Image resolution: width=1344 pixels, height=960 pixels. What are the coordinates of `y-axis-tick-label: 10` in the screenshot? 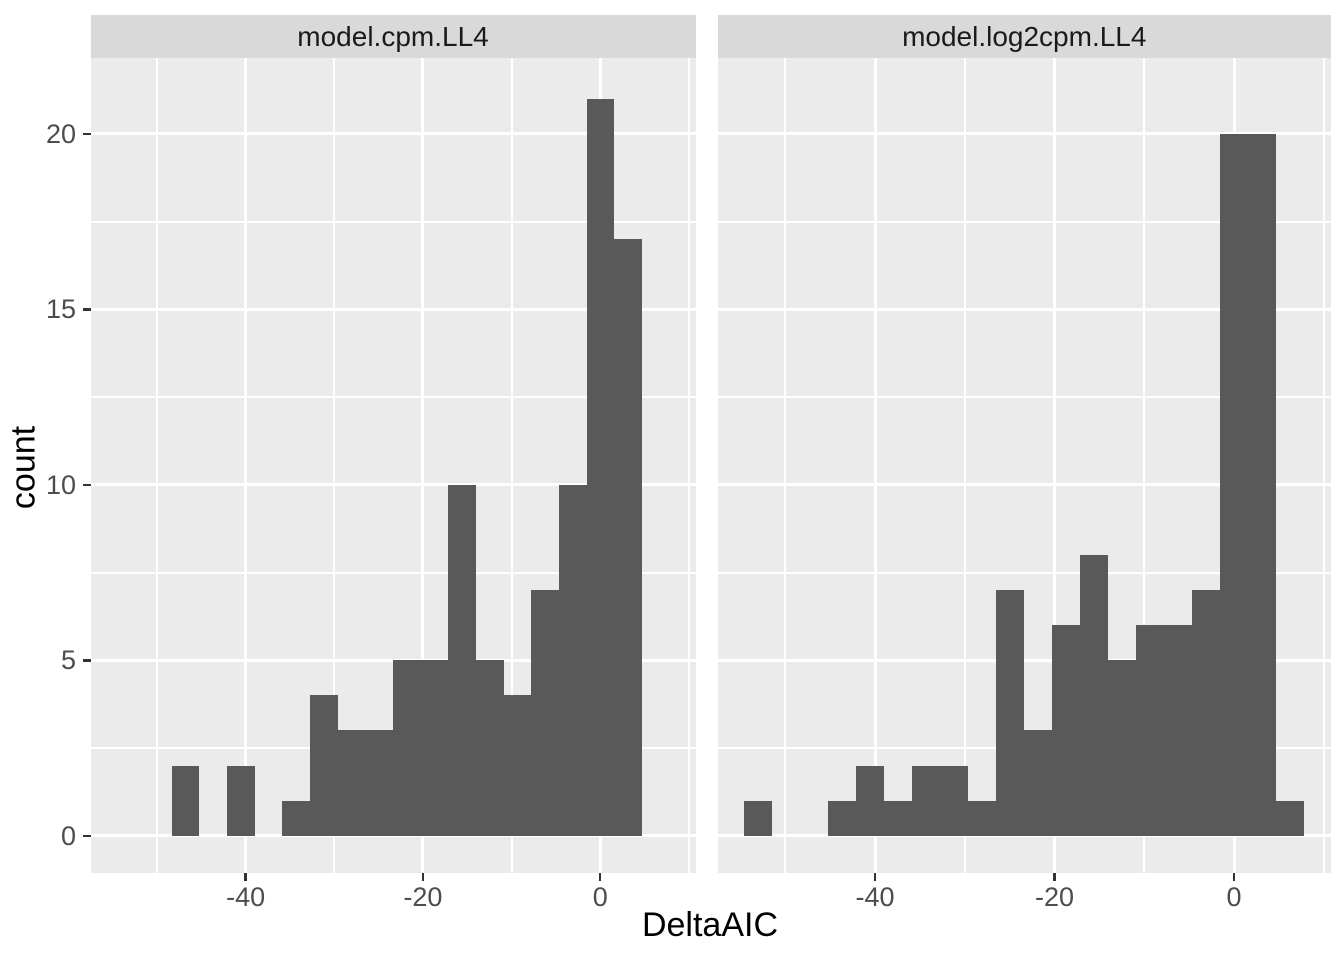 It's located at (60, 484).